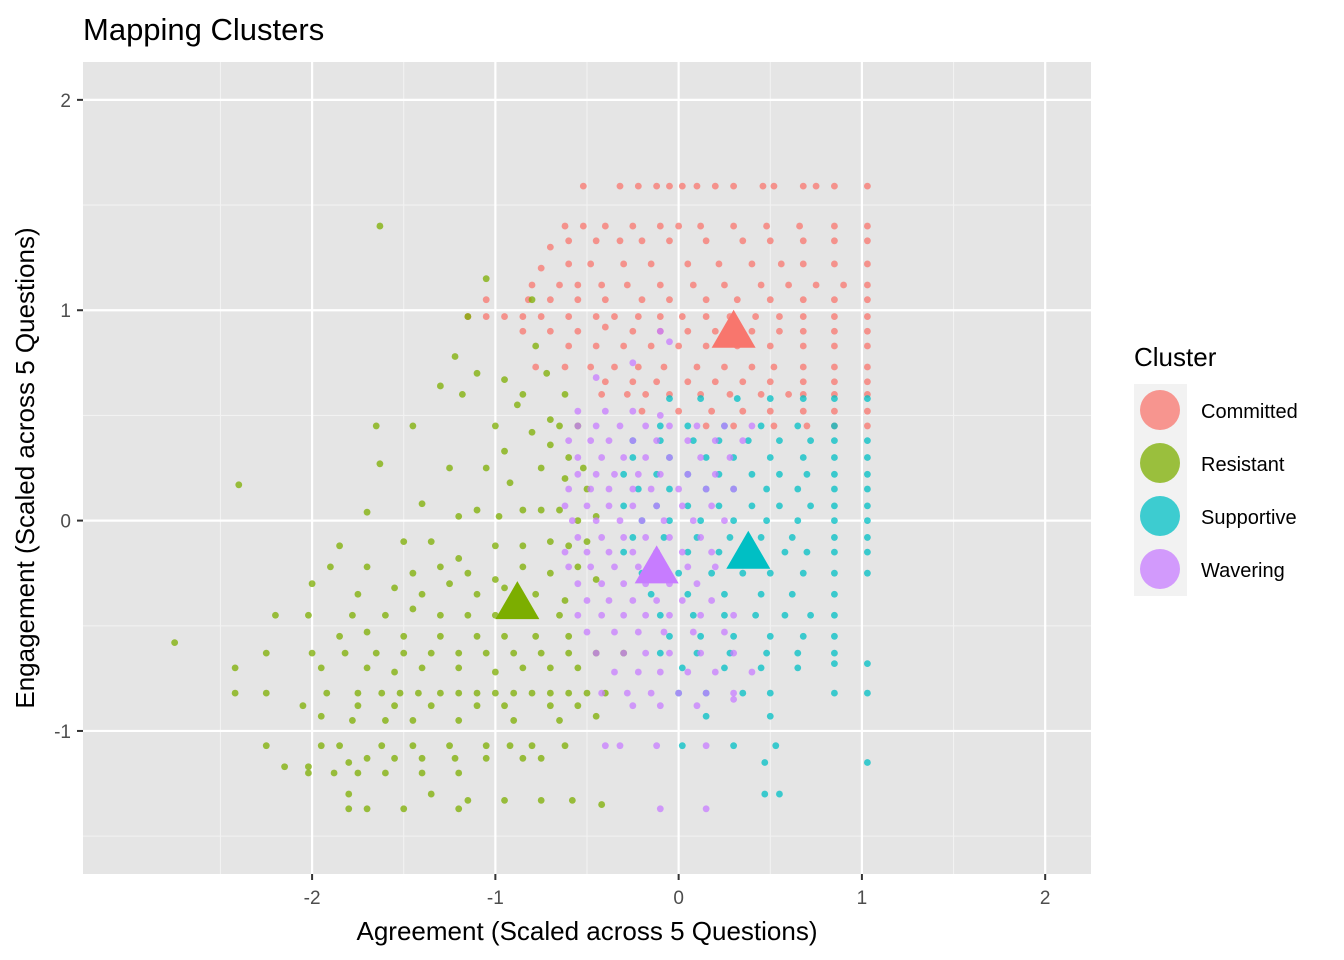  What do you see at coordinates (677, 891) in the screenshot?
I see `x-axis: -2 -1 0 1 2` at bounding box center [677, 891].